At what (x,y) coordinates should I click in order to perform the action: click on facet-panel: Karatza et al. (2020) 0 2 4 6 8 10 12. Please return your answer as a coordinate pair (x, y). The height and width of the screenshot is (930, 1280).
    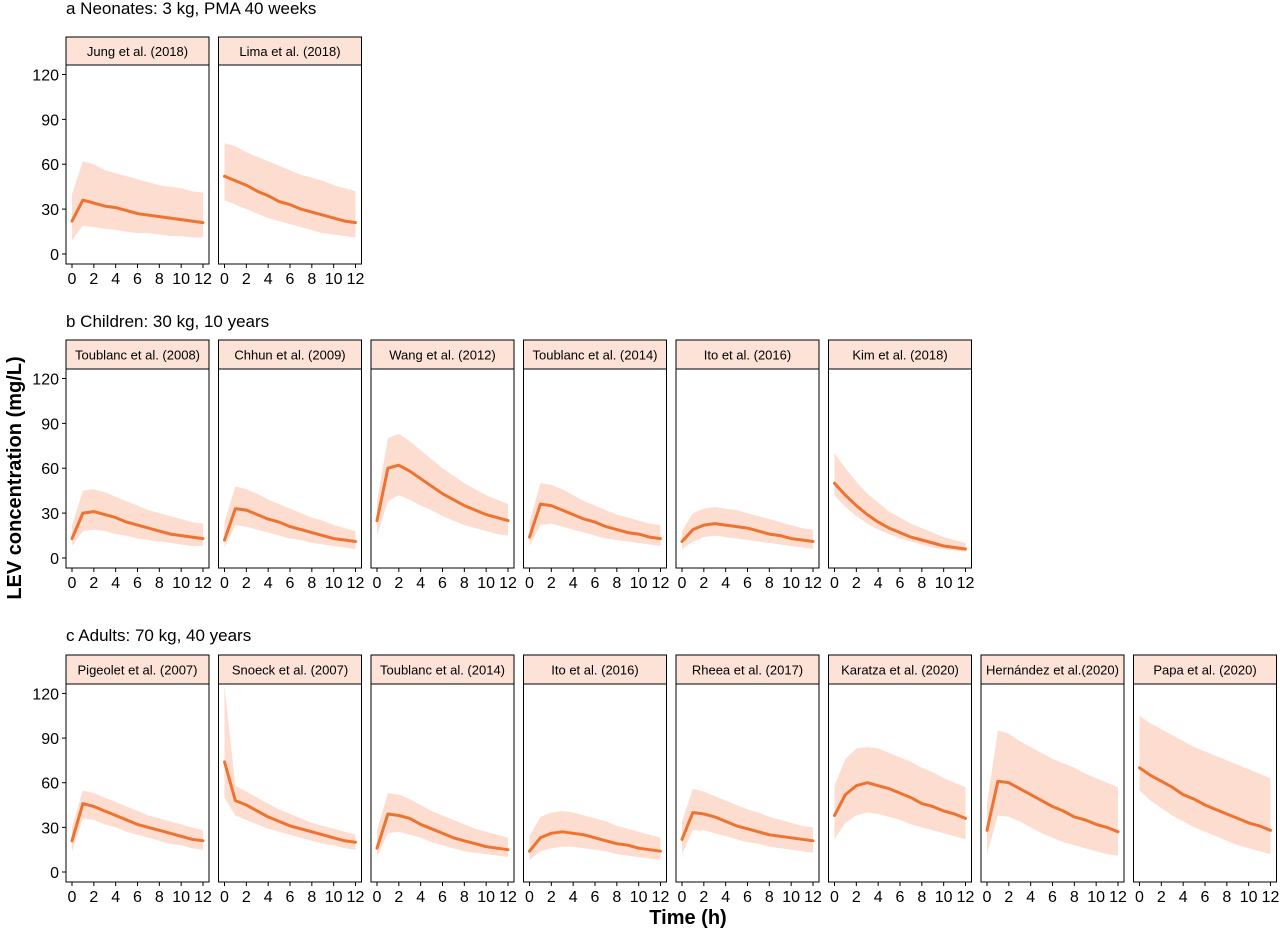
    Looking at the image, I should click on (901, 780).